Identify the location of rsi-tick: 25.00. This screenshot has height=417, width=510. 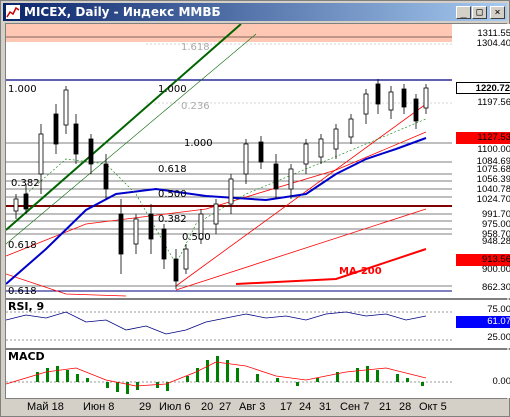
(498, 337).